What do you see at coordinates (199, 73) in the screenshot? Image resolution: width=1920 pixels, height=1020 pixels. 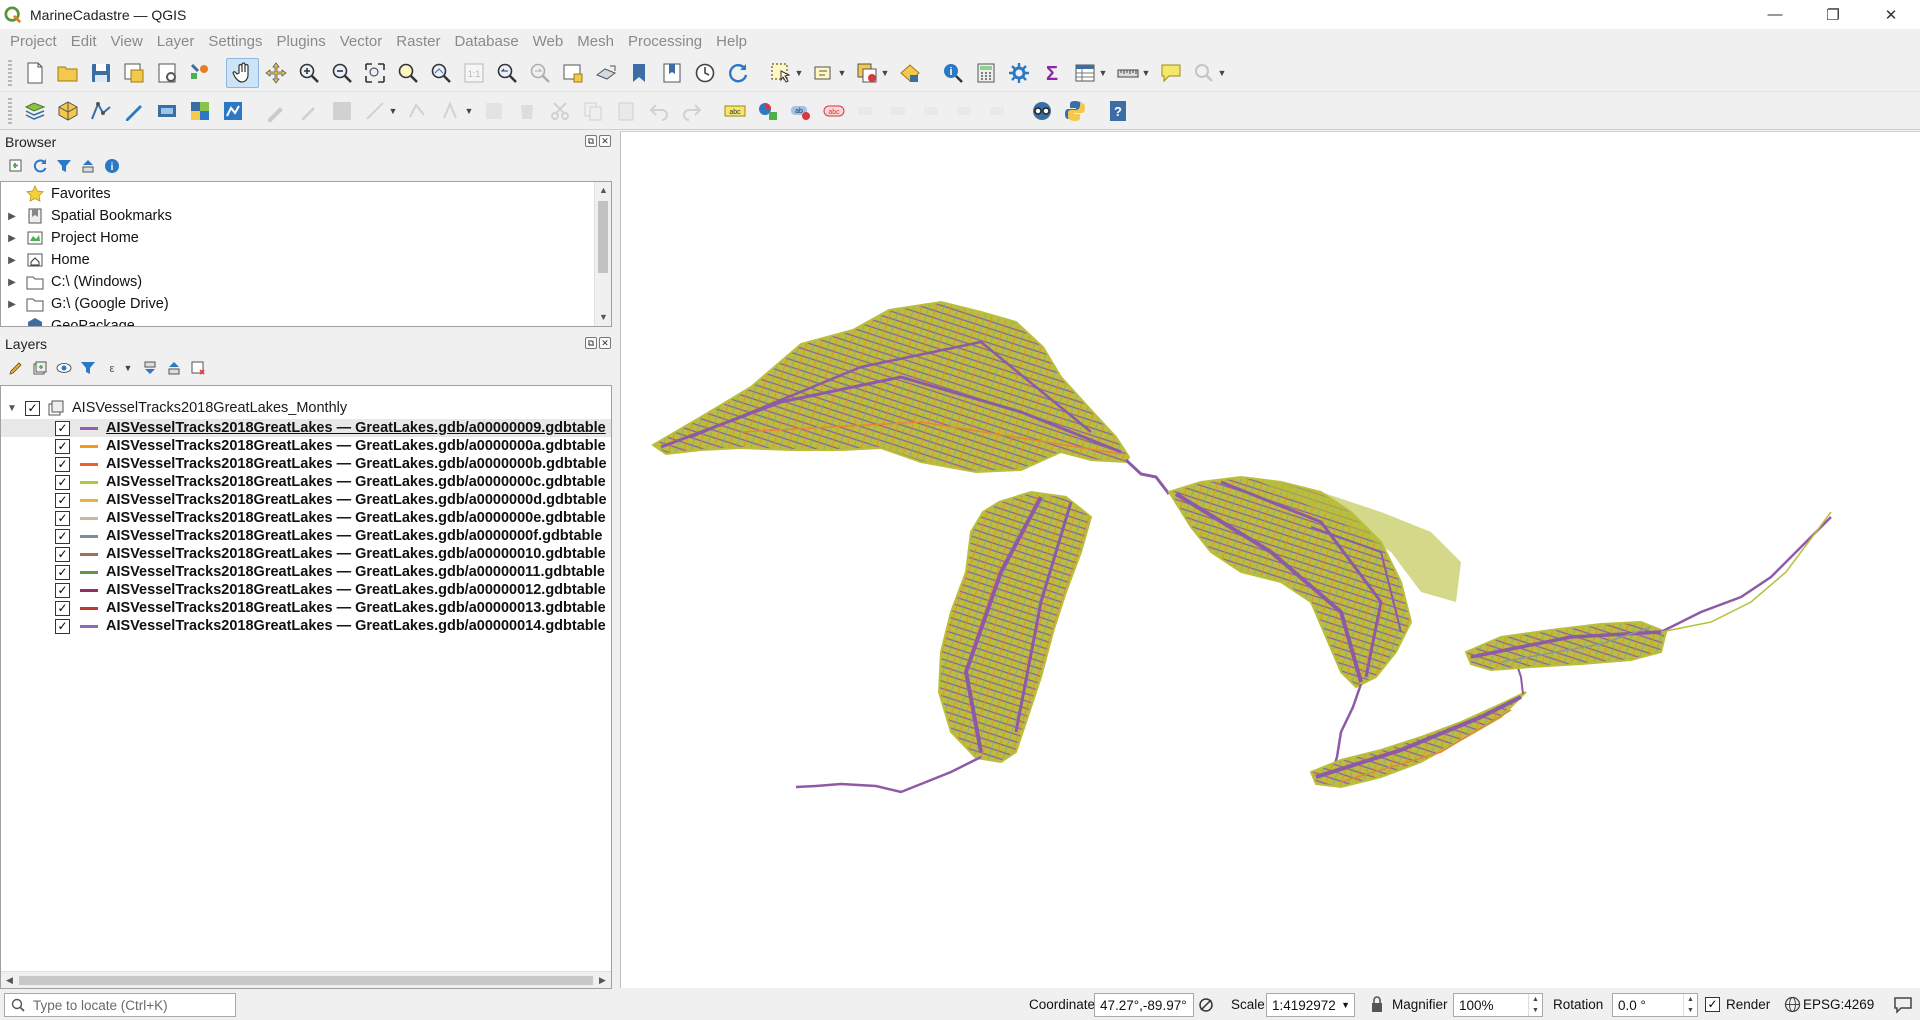 I see `style-manager-icon` at bounding box center [199, 73].